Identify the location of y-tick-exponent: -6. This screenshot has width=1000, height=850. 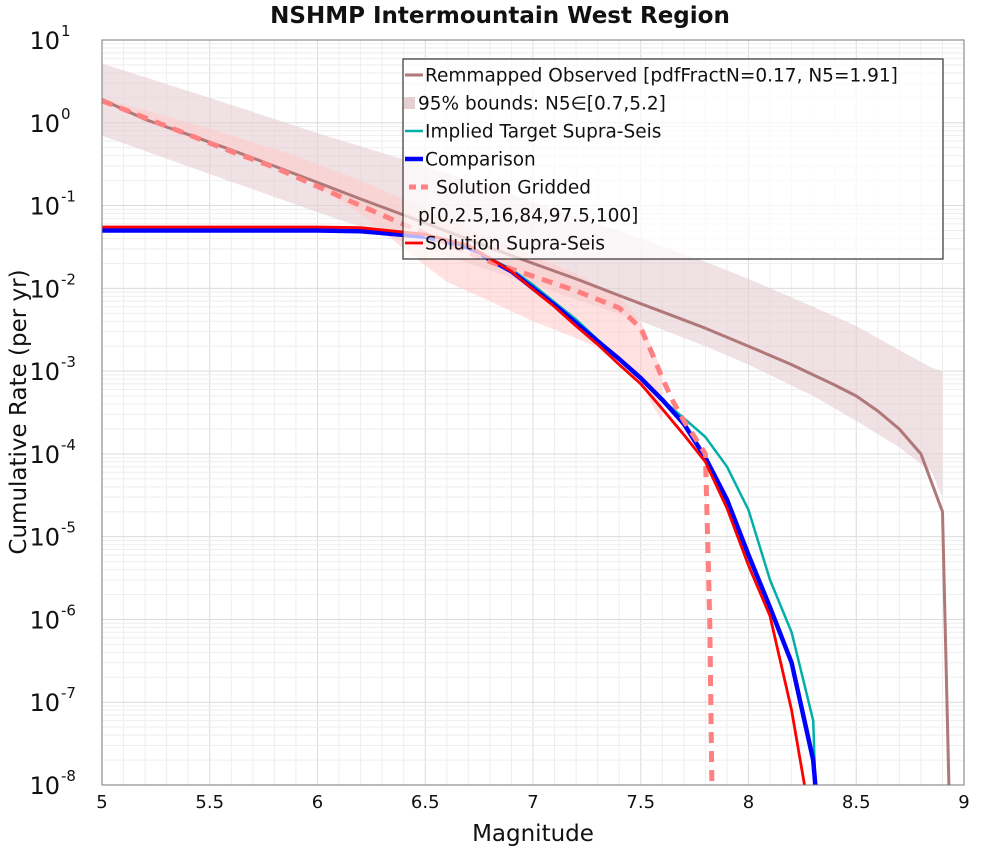
(68, 610).